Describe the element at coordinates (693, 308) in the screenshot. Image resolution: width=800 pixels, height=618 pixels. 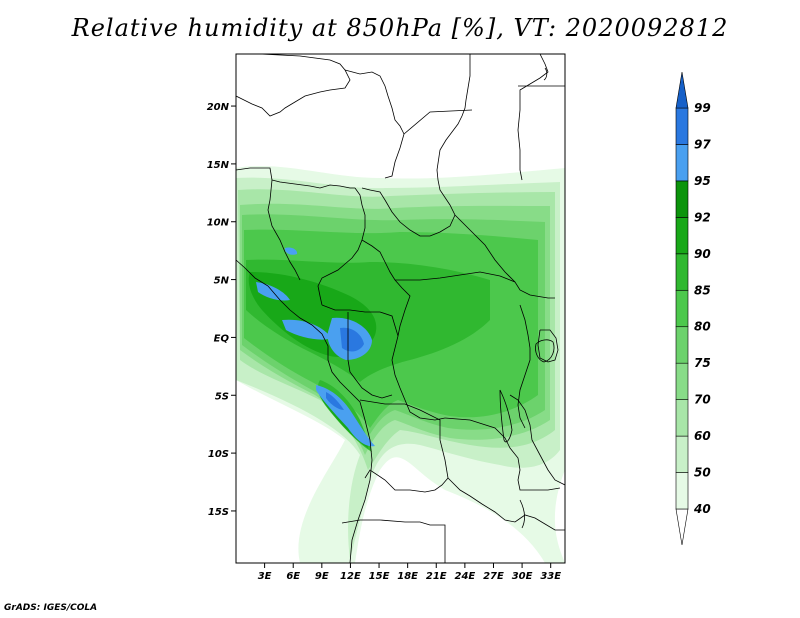
I see `colorbar: 40 50 60 70 75 80 85 90 92 95 97 99` at that location.